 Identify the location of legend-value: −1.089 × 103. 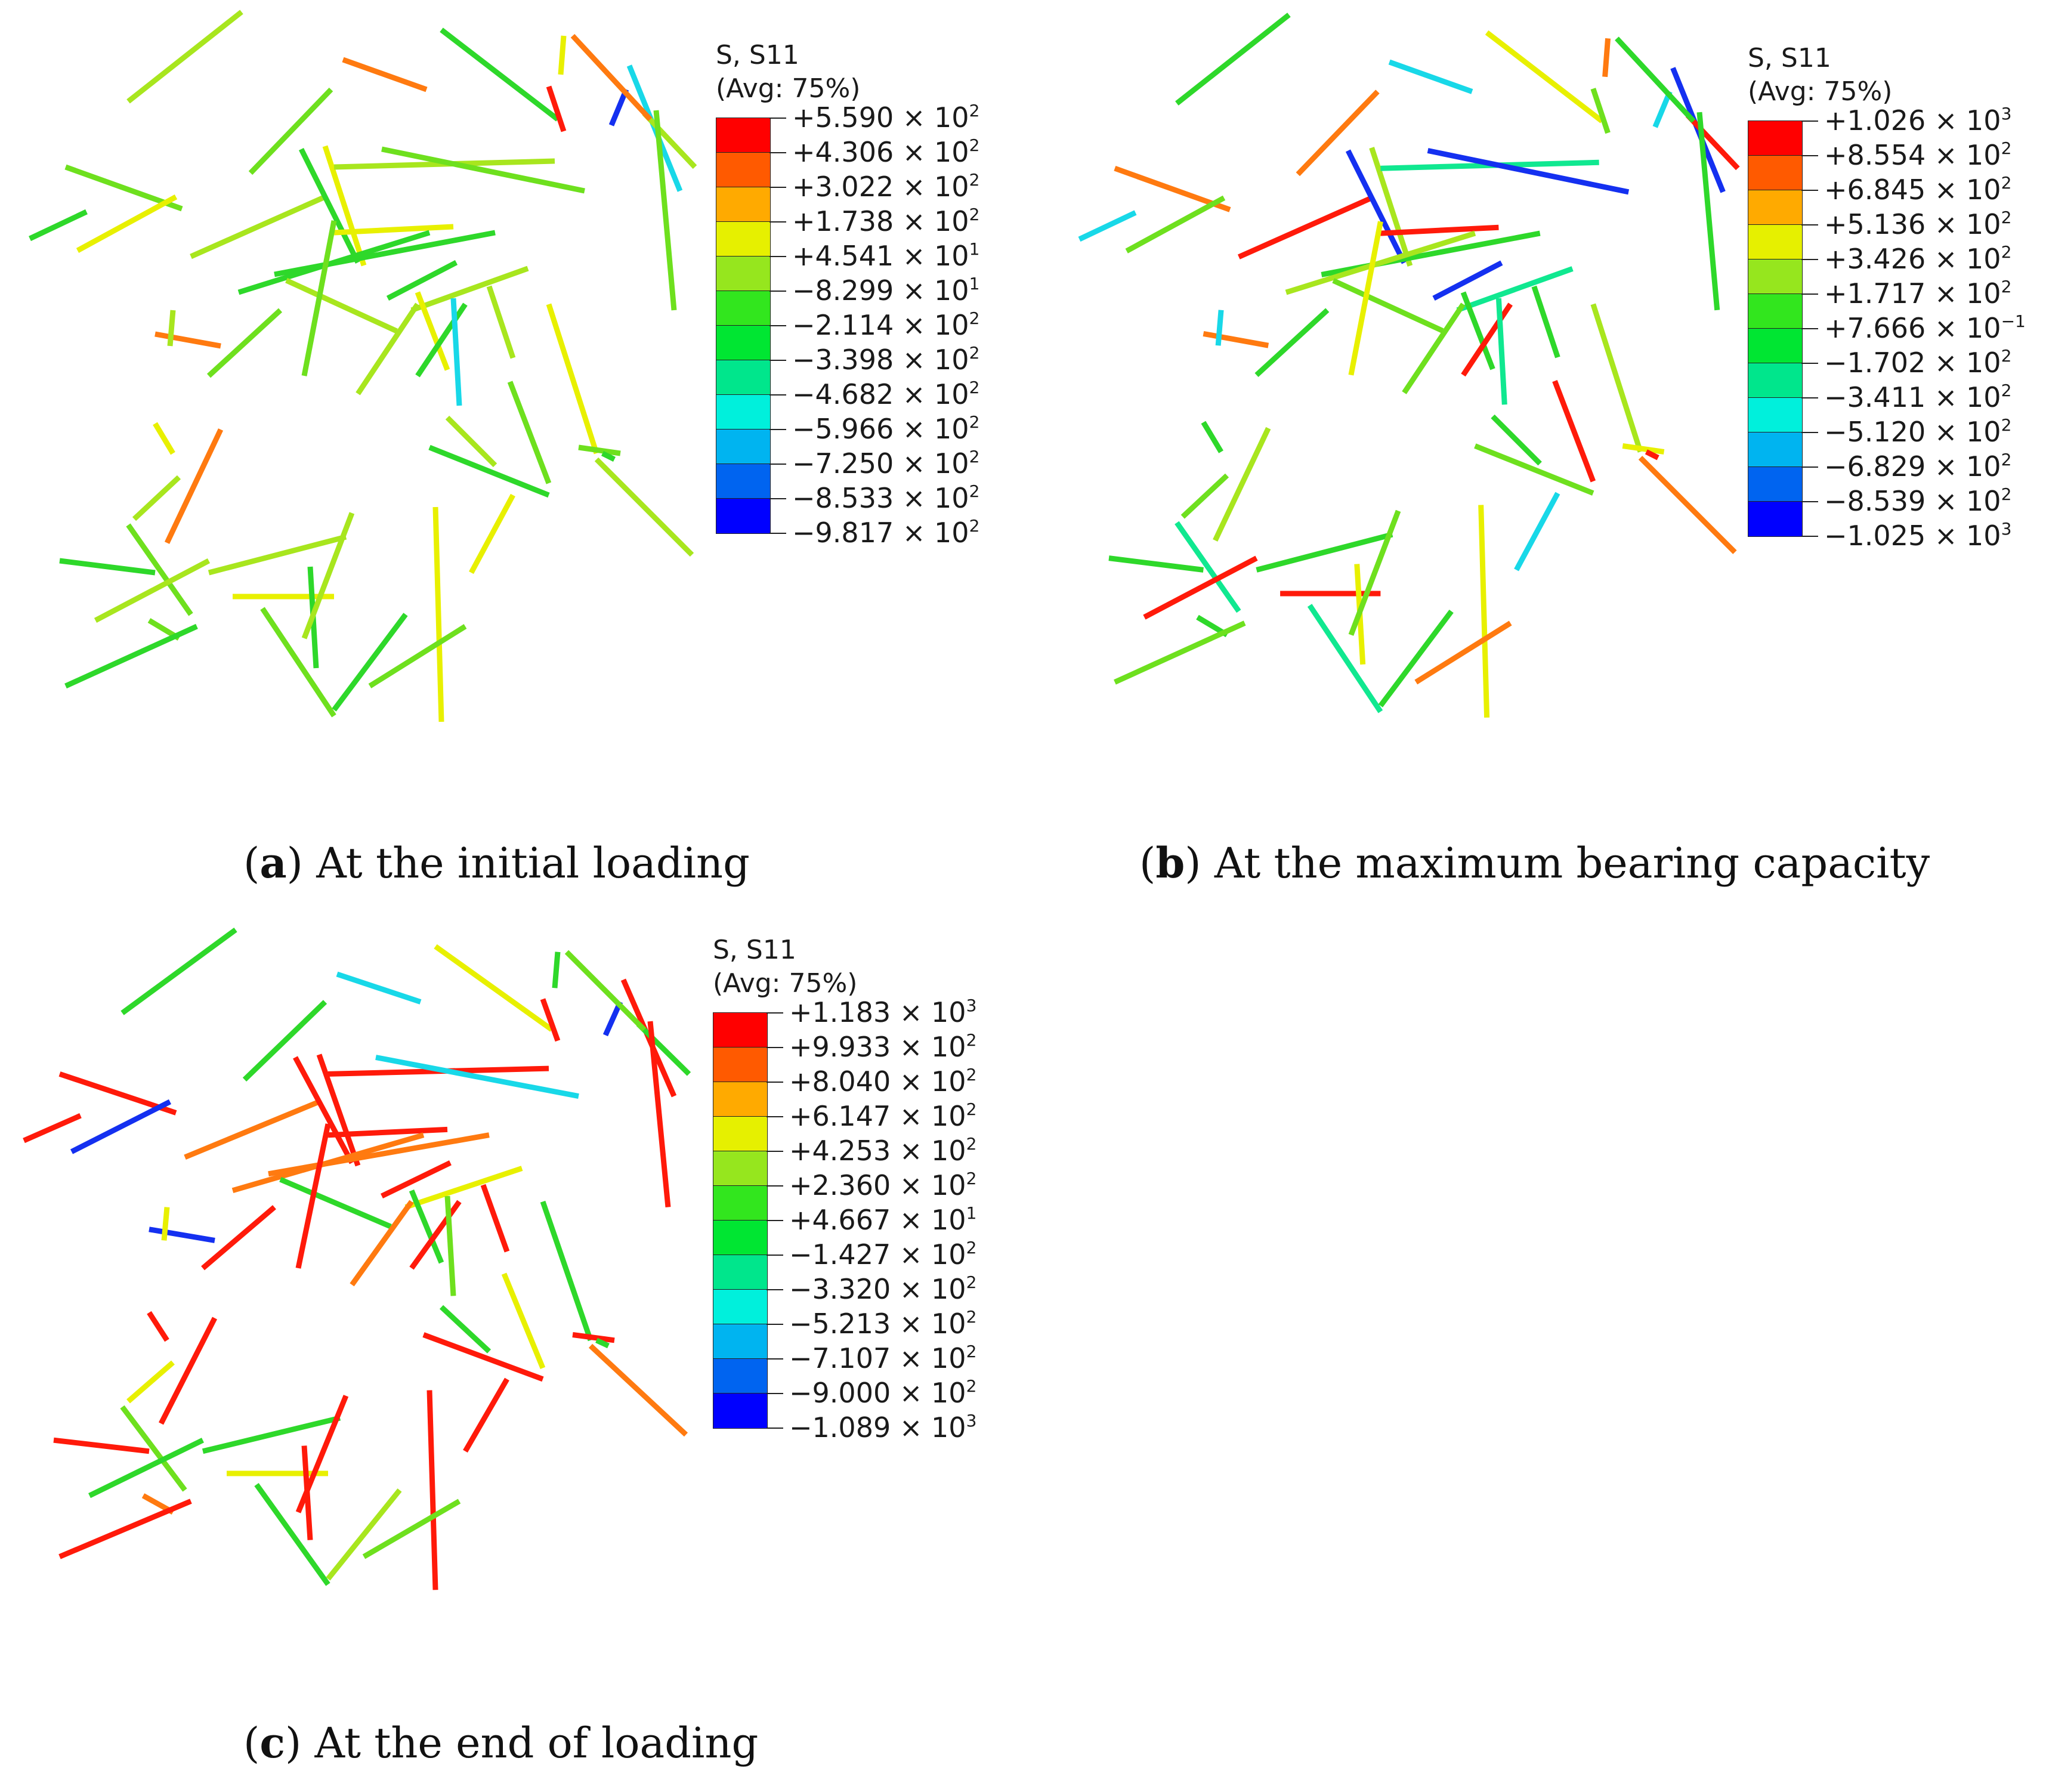
(882, 1428).